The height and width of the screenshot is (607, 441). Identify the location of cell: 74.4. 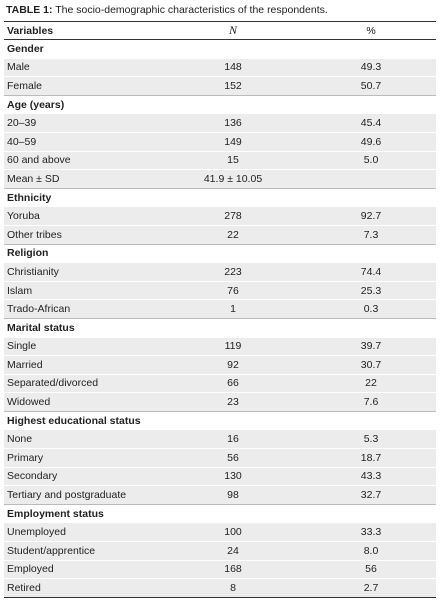
(371, 272).